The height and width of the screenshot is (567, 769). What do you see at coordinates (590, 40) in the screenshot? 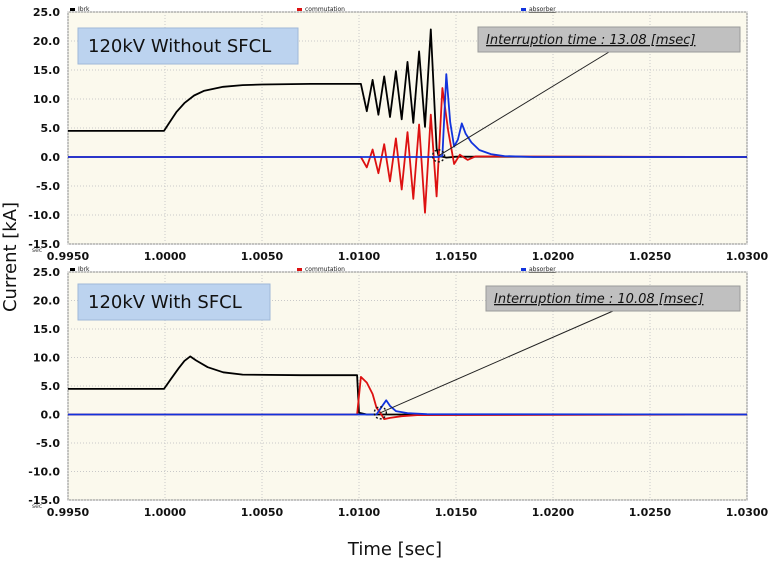
I see `annotation-text: Interruption time : 13.08 [msec]` at bounding box center [590, 40].